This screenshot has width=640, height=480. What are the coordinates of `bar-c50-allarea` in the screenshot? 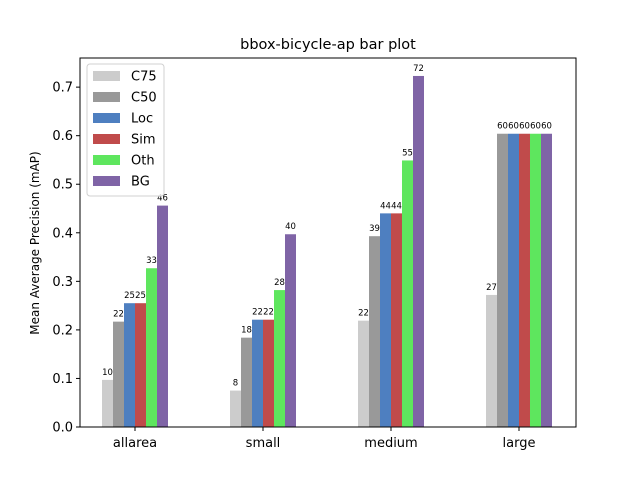 It's located at (118, 374).